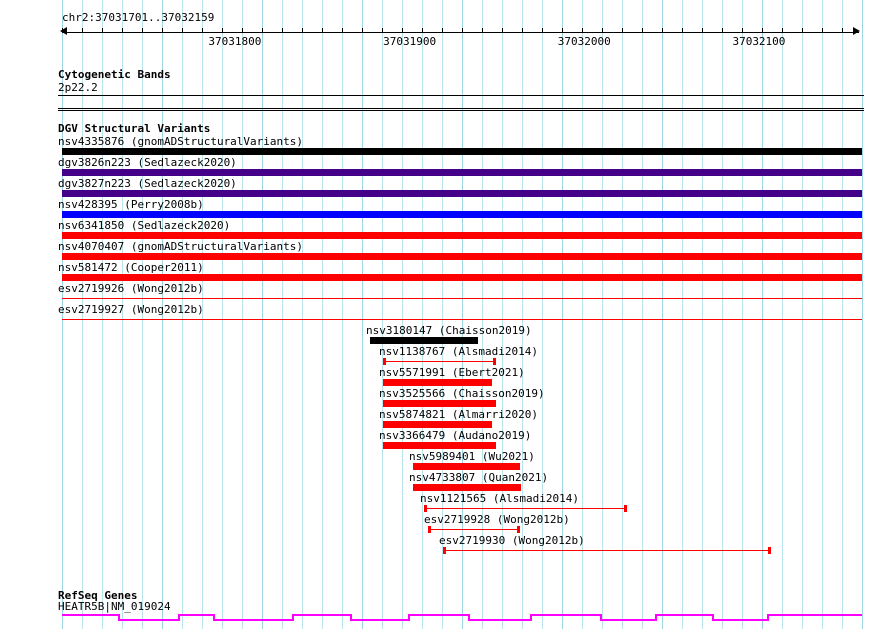 The image size is (890, 629). I want to click on section-title-dgv-structural-variants: DGV Structural Variants, so click(134, 128).